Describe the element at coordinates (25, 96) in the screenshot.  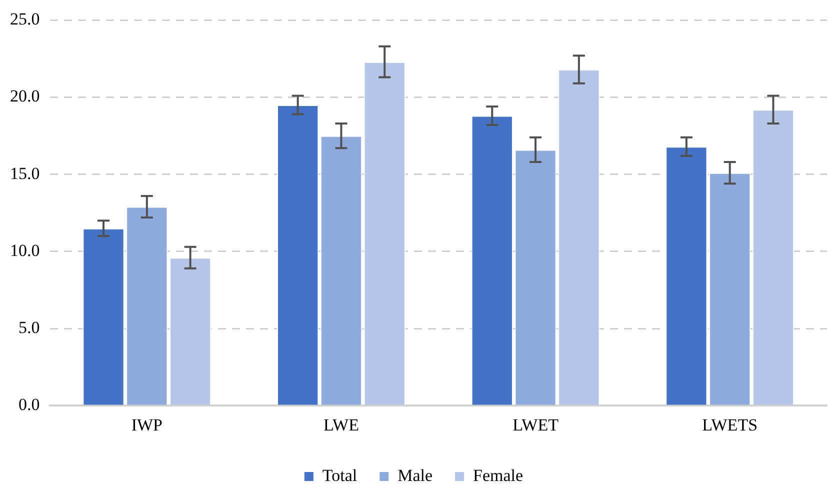
I see `y-tick-label: 20.0` at that location.